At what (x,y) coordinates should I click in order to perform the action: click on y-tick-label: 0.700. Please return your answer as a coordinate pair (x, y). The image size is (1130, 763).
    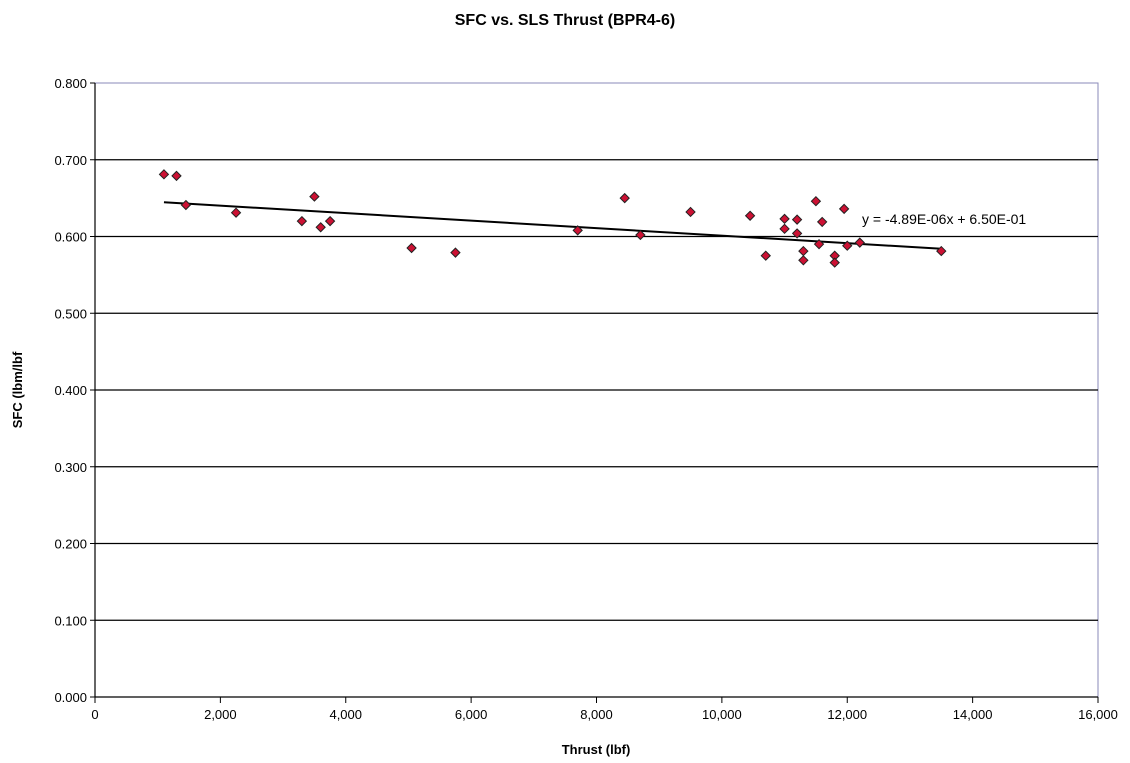
    Looking at the image, I should click on (70, 160).